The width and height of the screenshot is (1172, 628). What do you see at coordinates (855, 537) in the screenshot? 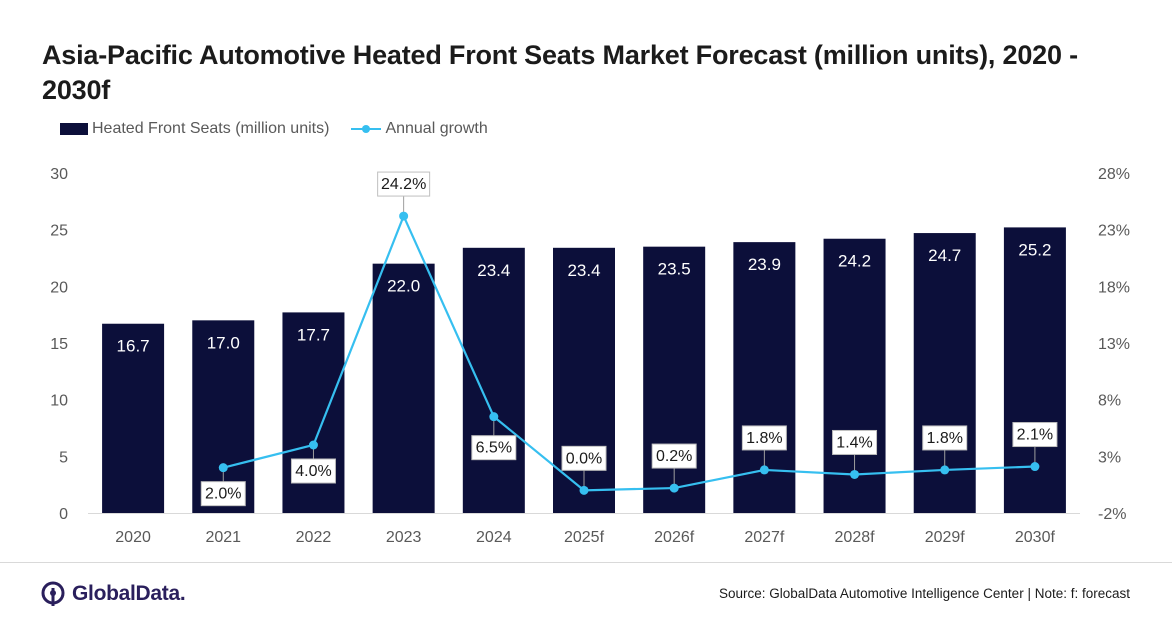
I see `x-tick-label: 2028f` at bounding box center [855, 537].